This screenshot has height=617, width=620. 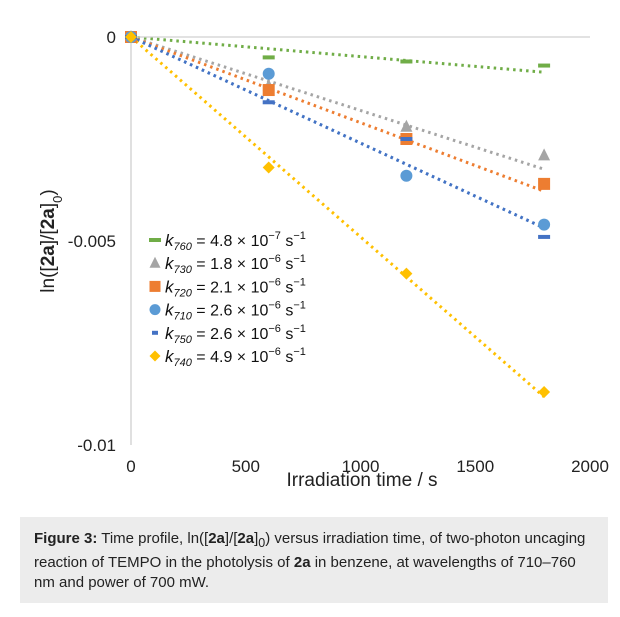 I want to click on x-tick-label: 0, so click(x=130, y=466).